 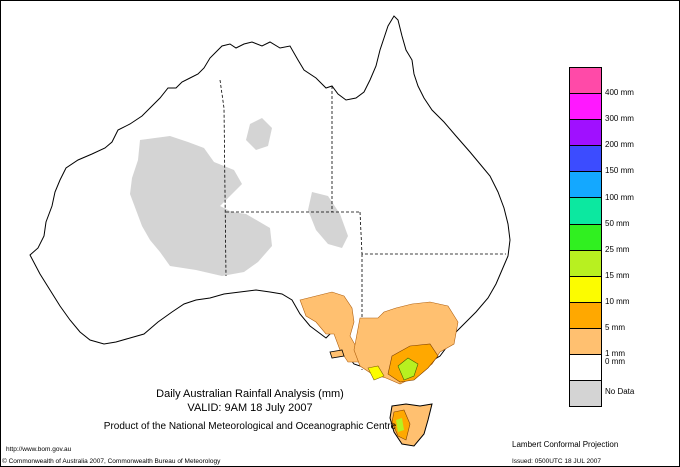 What do you see at coordinates (619, 93) in the screenshot?
I see `legend-label: 400 mm` at bounding box center [619, 93].